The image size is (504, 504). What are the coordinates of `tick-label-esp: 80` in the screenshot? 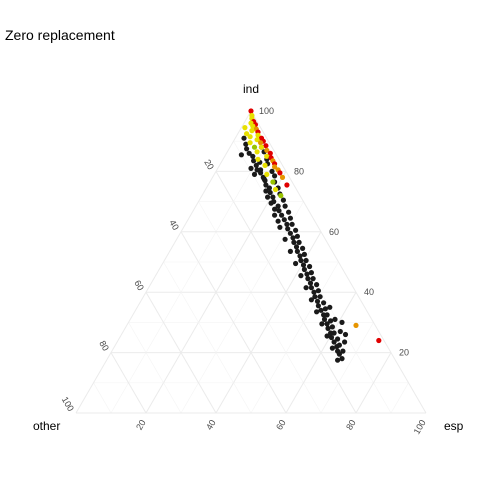 It's located at (351, 425).